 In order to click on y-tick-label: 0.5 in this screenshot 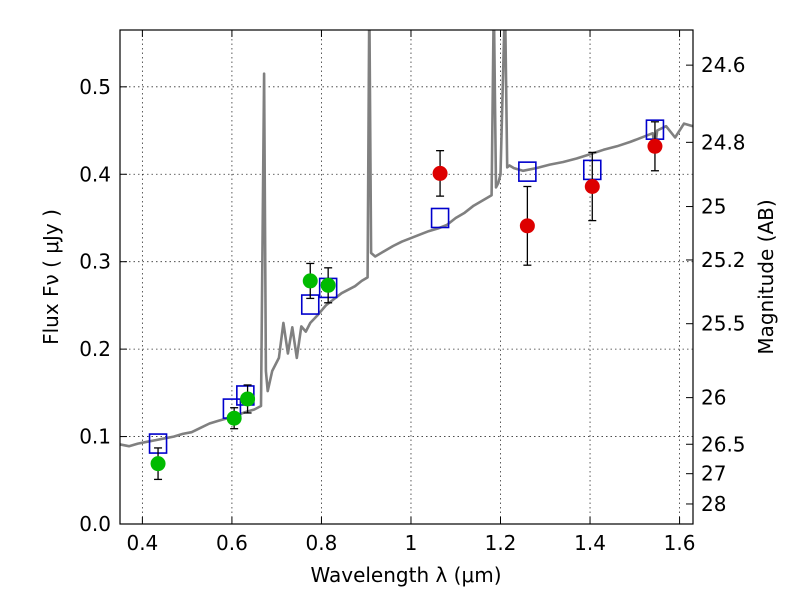, I will do `click(95, 87)`.